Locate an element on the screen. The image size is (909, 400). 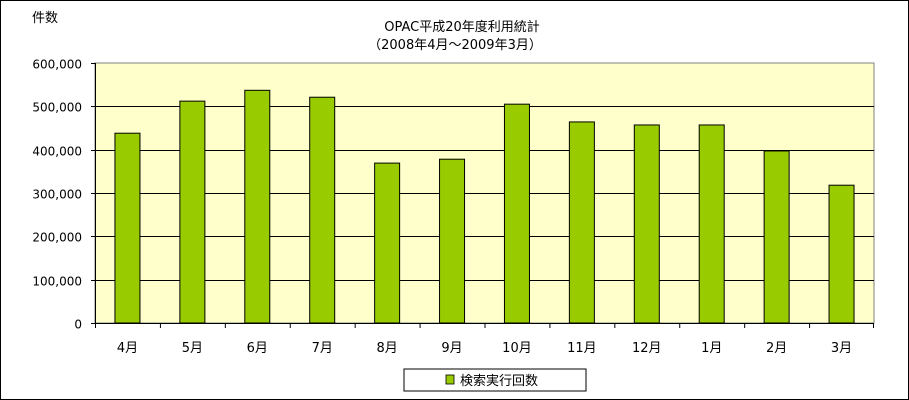
x-tick-label: 12月 is located at coordinates (647, 348).